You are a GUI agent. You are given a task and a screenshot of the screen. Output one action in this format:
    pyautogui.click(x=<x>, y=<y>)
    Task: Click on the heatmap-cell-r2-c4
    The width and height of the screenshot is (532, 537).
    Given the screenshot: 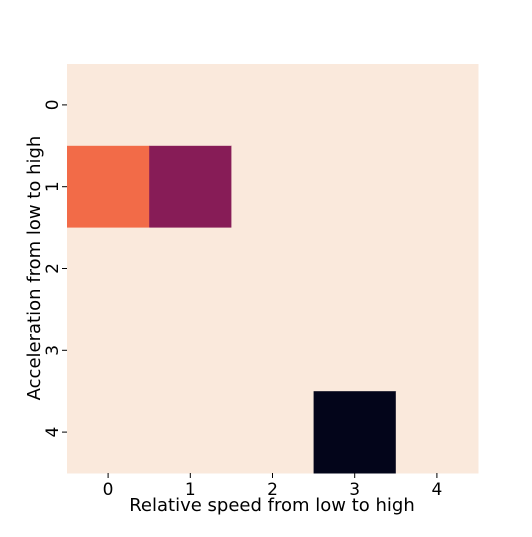 What is the action you would take?
    pyautogui.click(x=437, y=268)
    